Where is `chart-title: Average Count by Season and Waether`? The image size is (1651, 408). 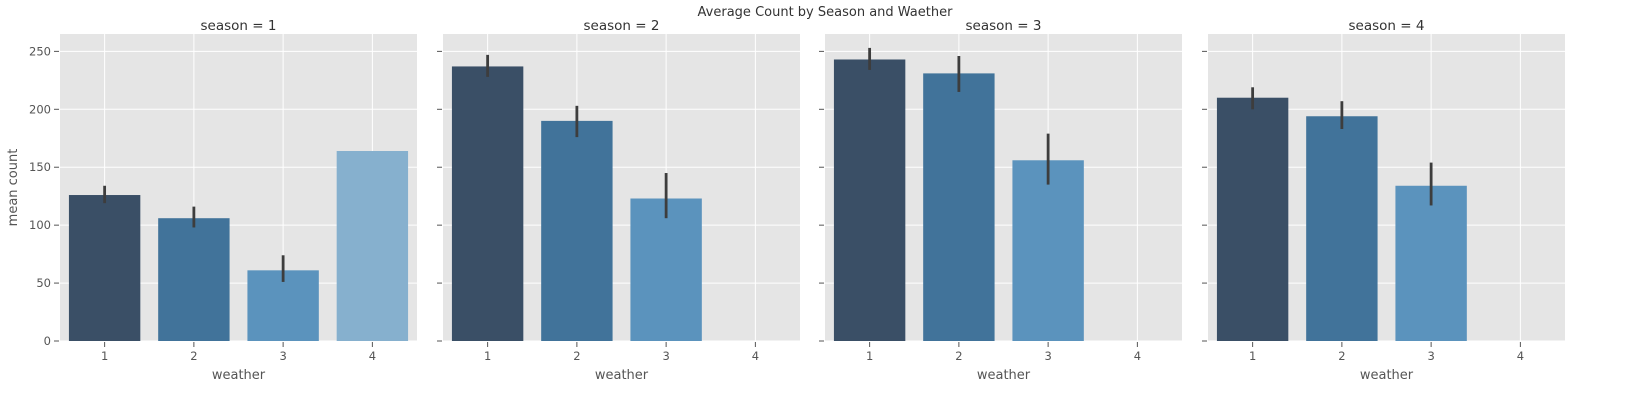 chart-title: Average Count by Season and Waether is located at coordinates (826, 12).